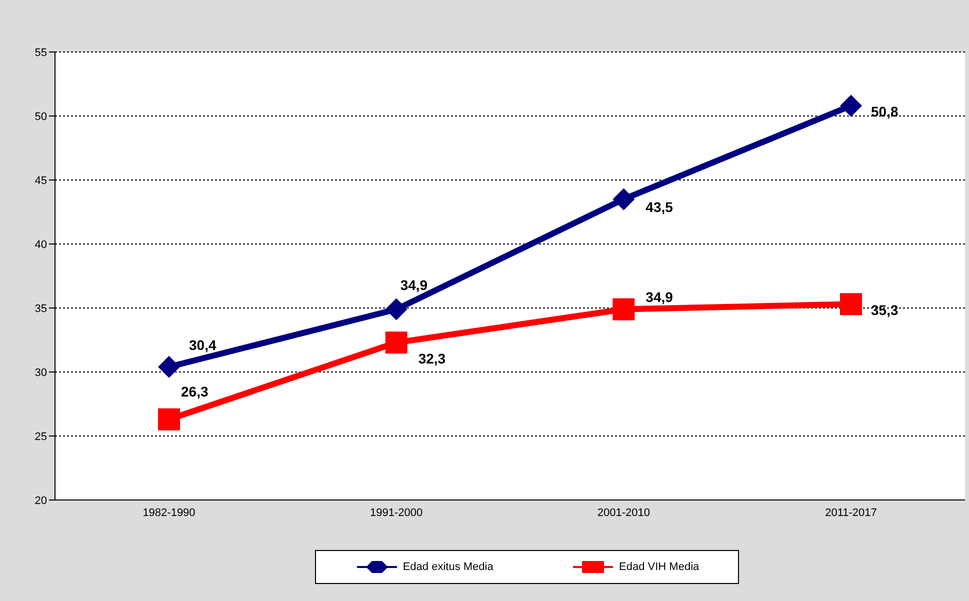  Describe the element at coordinates (448, 567) in the screenshot. I see `legend-label: Edad exitus Media` at that location.